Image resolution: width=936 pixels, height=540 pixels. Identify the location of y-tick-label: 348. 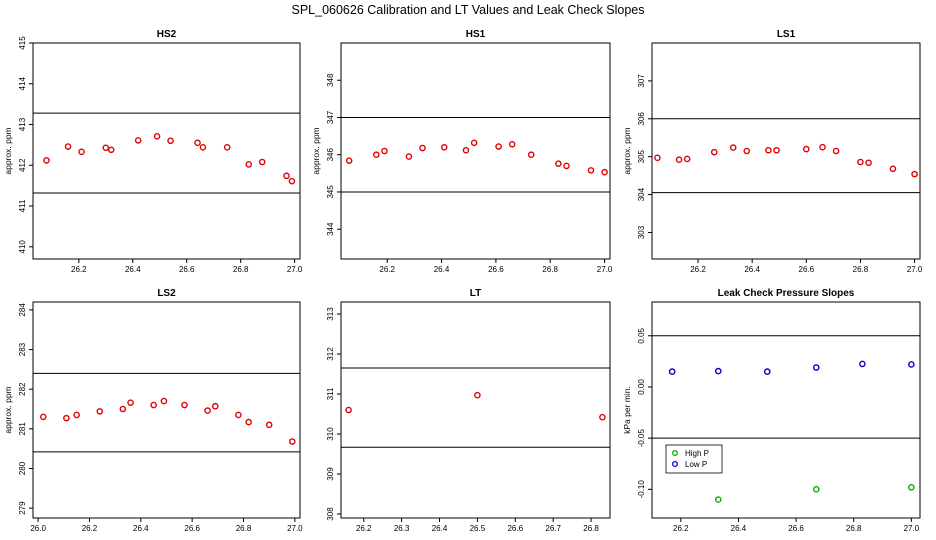
(330, 80).